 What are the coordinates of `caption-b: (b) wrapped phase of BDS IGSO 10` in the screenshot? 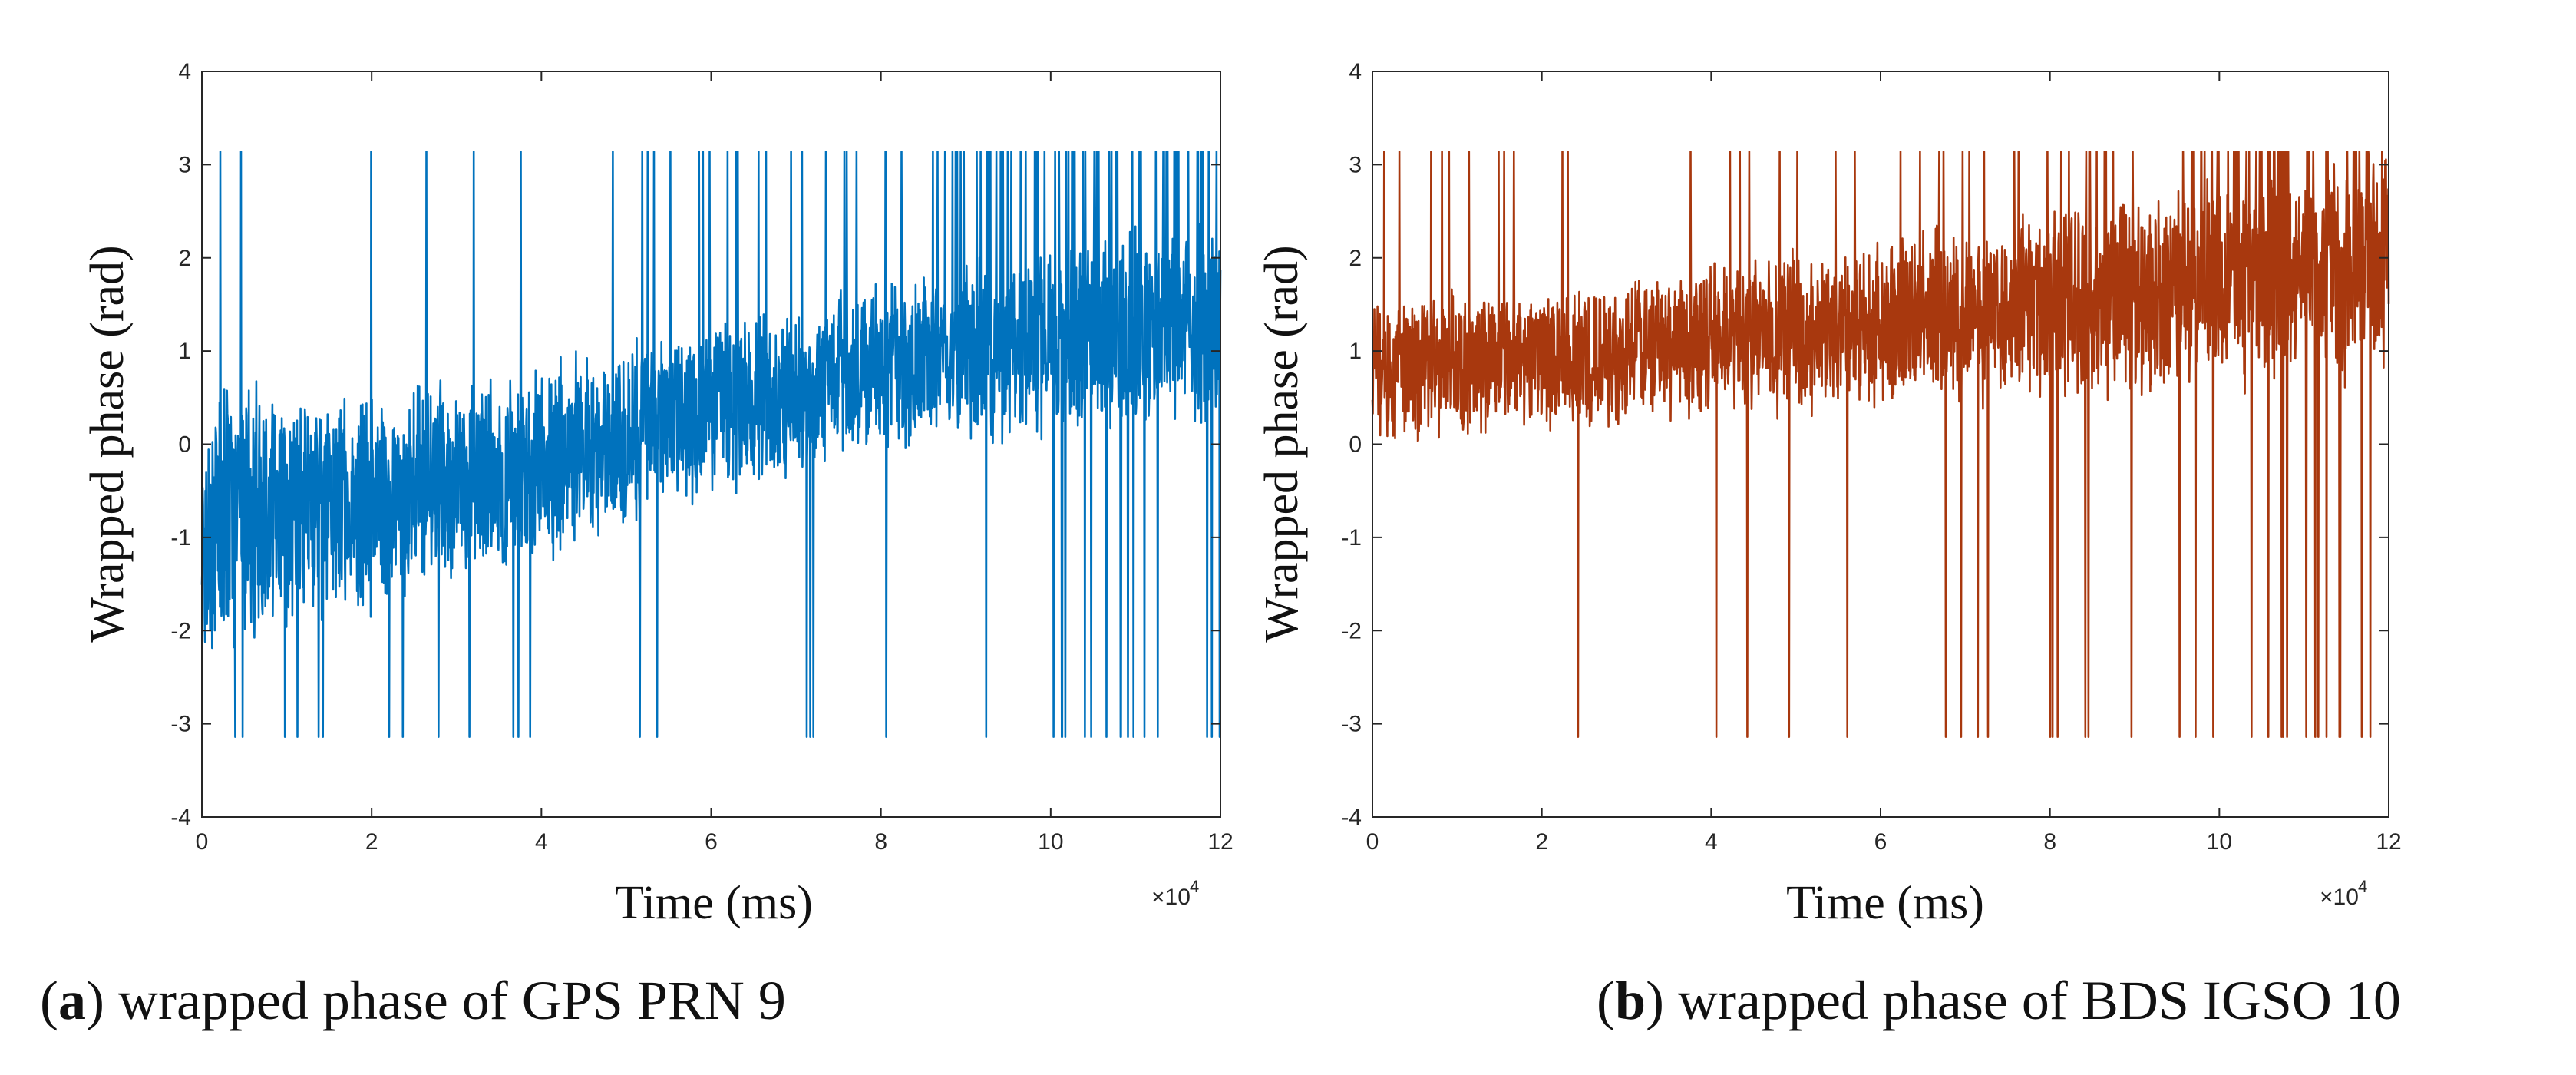 It's located at (1999, 1001).